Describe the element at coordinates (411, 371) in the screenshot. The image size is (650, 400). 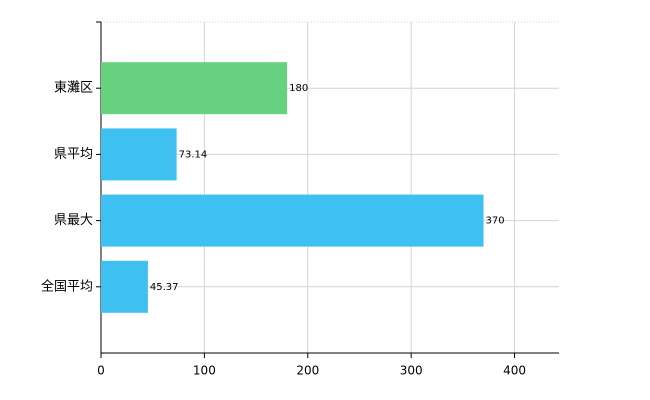
I see `x-tick-label: 300` at that location.